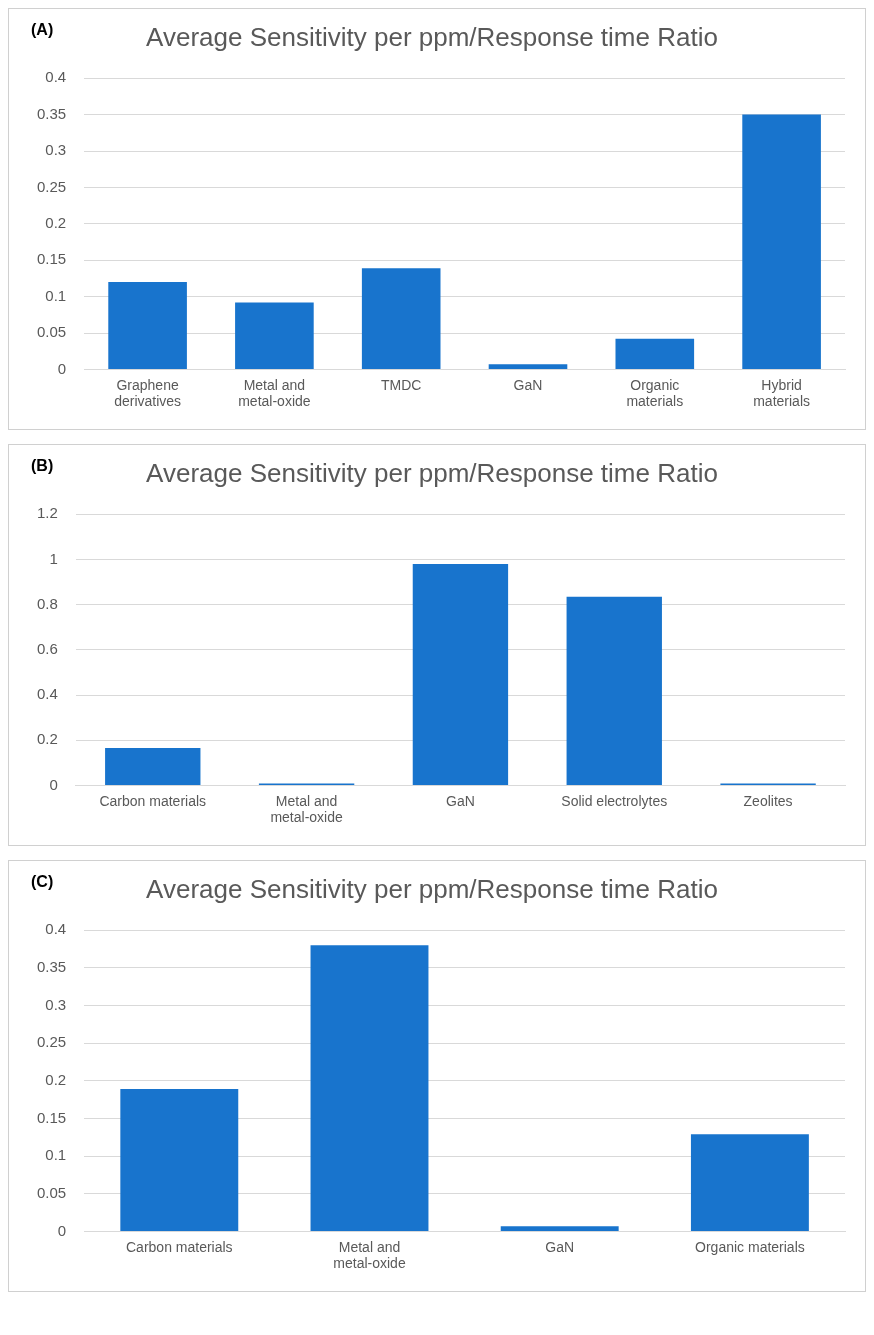 The width and height of the screenshot is (874, 1335). I want to click on text: (C), so click(42, 882).